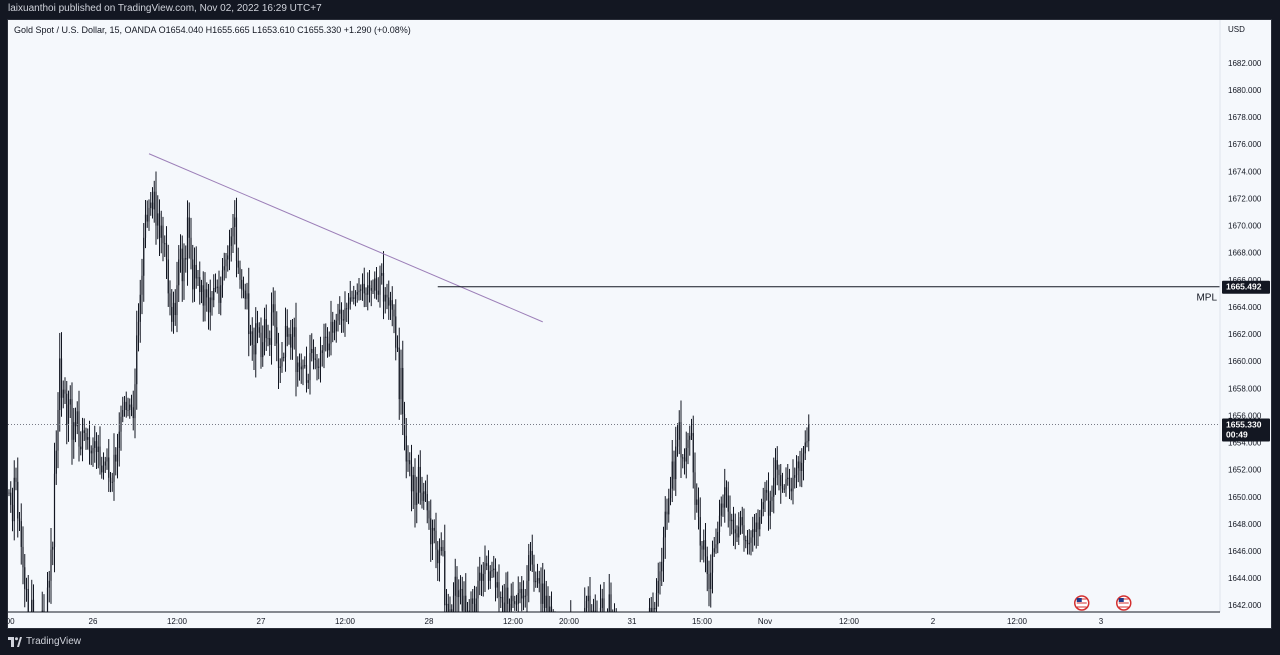 Image resolution: width=1280 pixels, height=655 pixels. What do you see at coordinates (1246, 287) in the screenshot?
I see `mpl-price-badge-bg` at bounding box center [1246, 287].